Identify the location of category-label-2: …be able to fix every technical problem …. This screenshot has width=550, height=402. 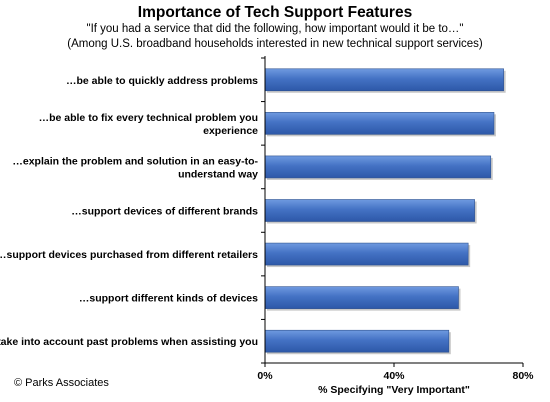
(149, 124).